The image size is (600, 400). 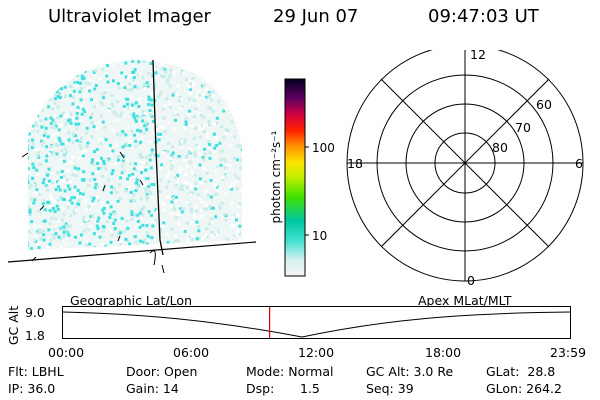 I want to click on status-glon: GLon: 264.2, so click(x=524, y=388).